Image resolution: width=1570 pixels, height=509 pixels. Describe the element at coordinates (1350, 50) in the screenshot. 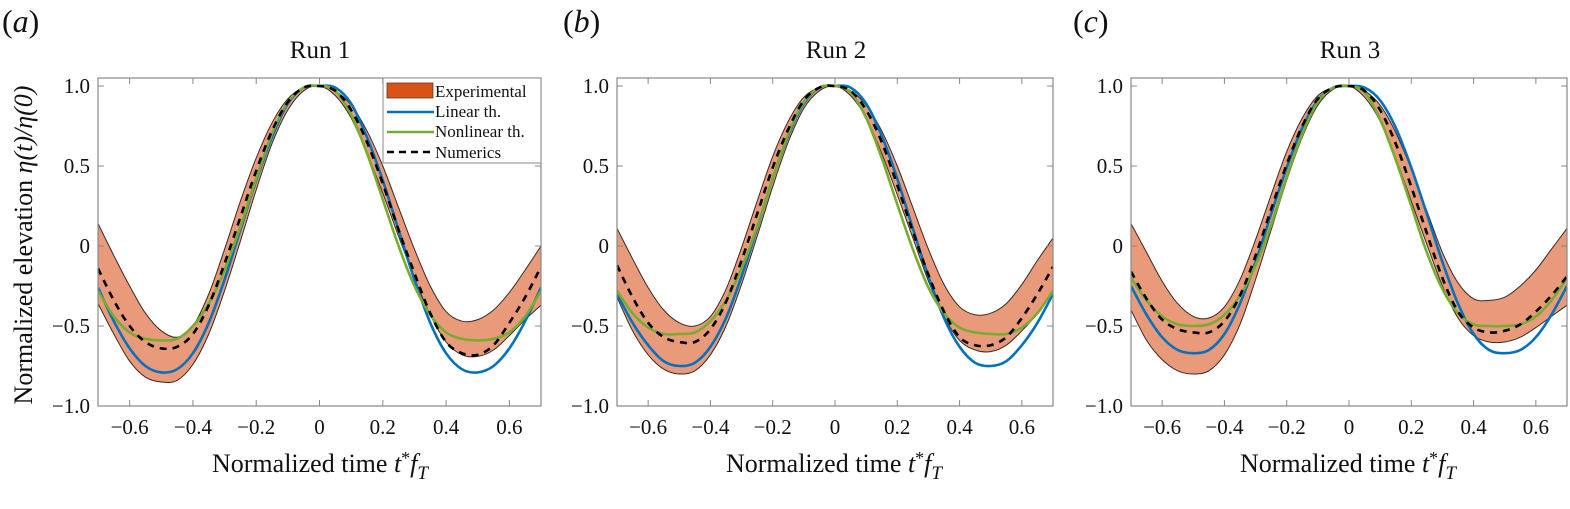

I see `panel-title: Run 3` at that location.